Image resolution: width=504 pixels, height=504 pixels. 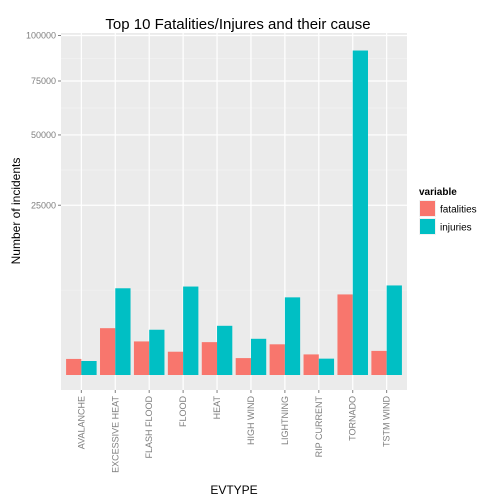 What do you see at coordinates (43, 120) in the screenshot?
I see `y-axis-ticks: 25000 50000 75000 100000` at bounding box center [43, 120].